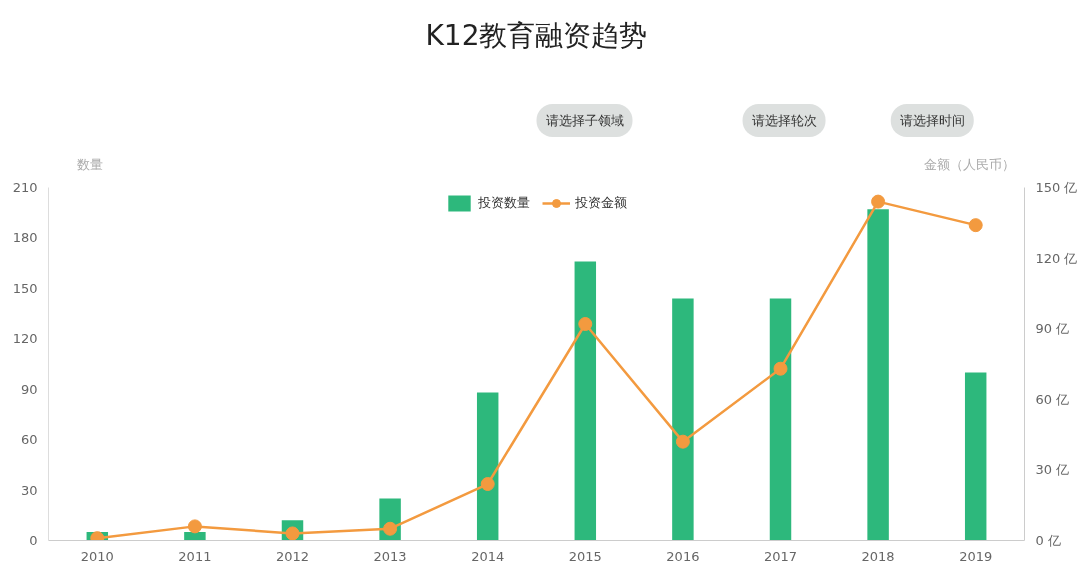 The image size is (1080, 580). I want to click on x-tick-label: 2017, so click(780, 556).